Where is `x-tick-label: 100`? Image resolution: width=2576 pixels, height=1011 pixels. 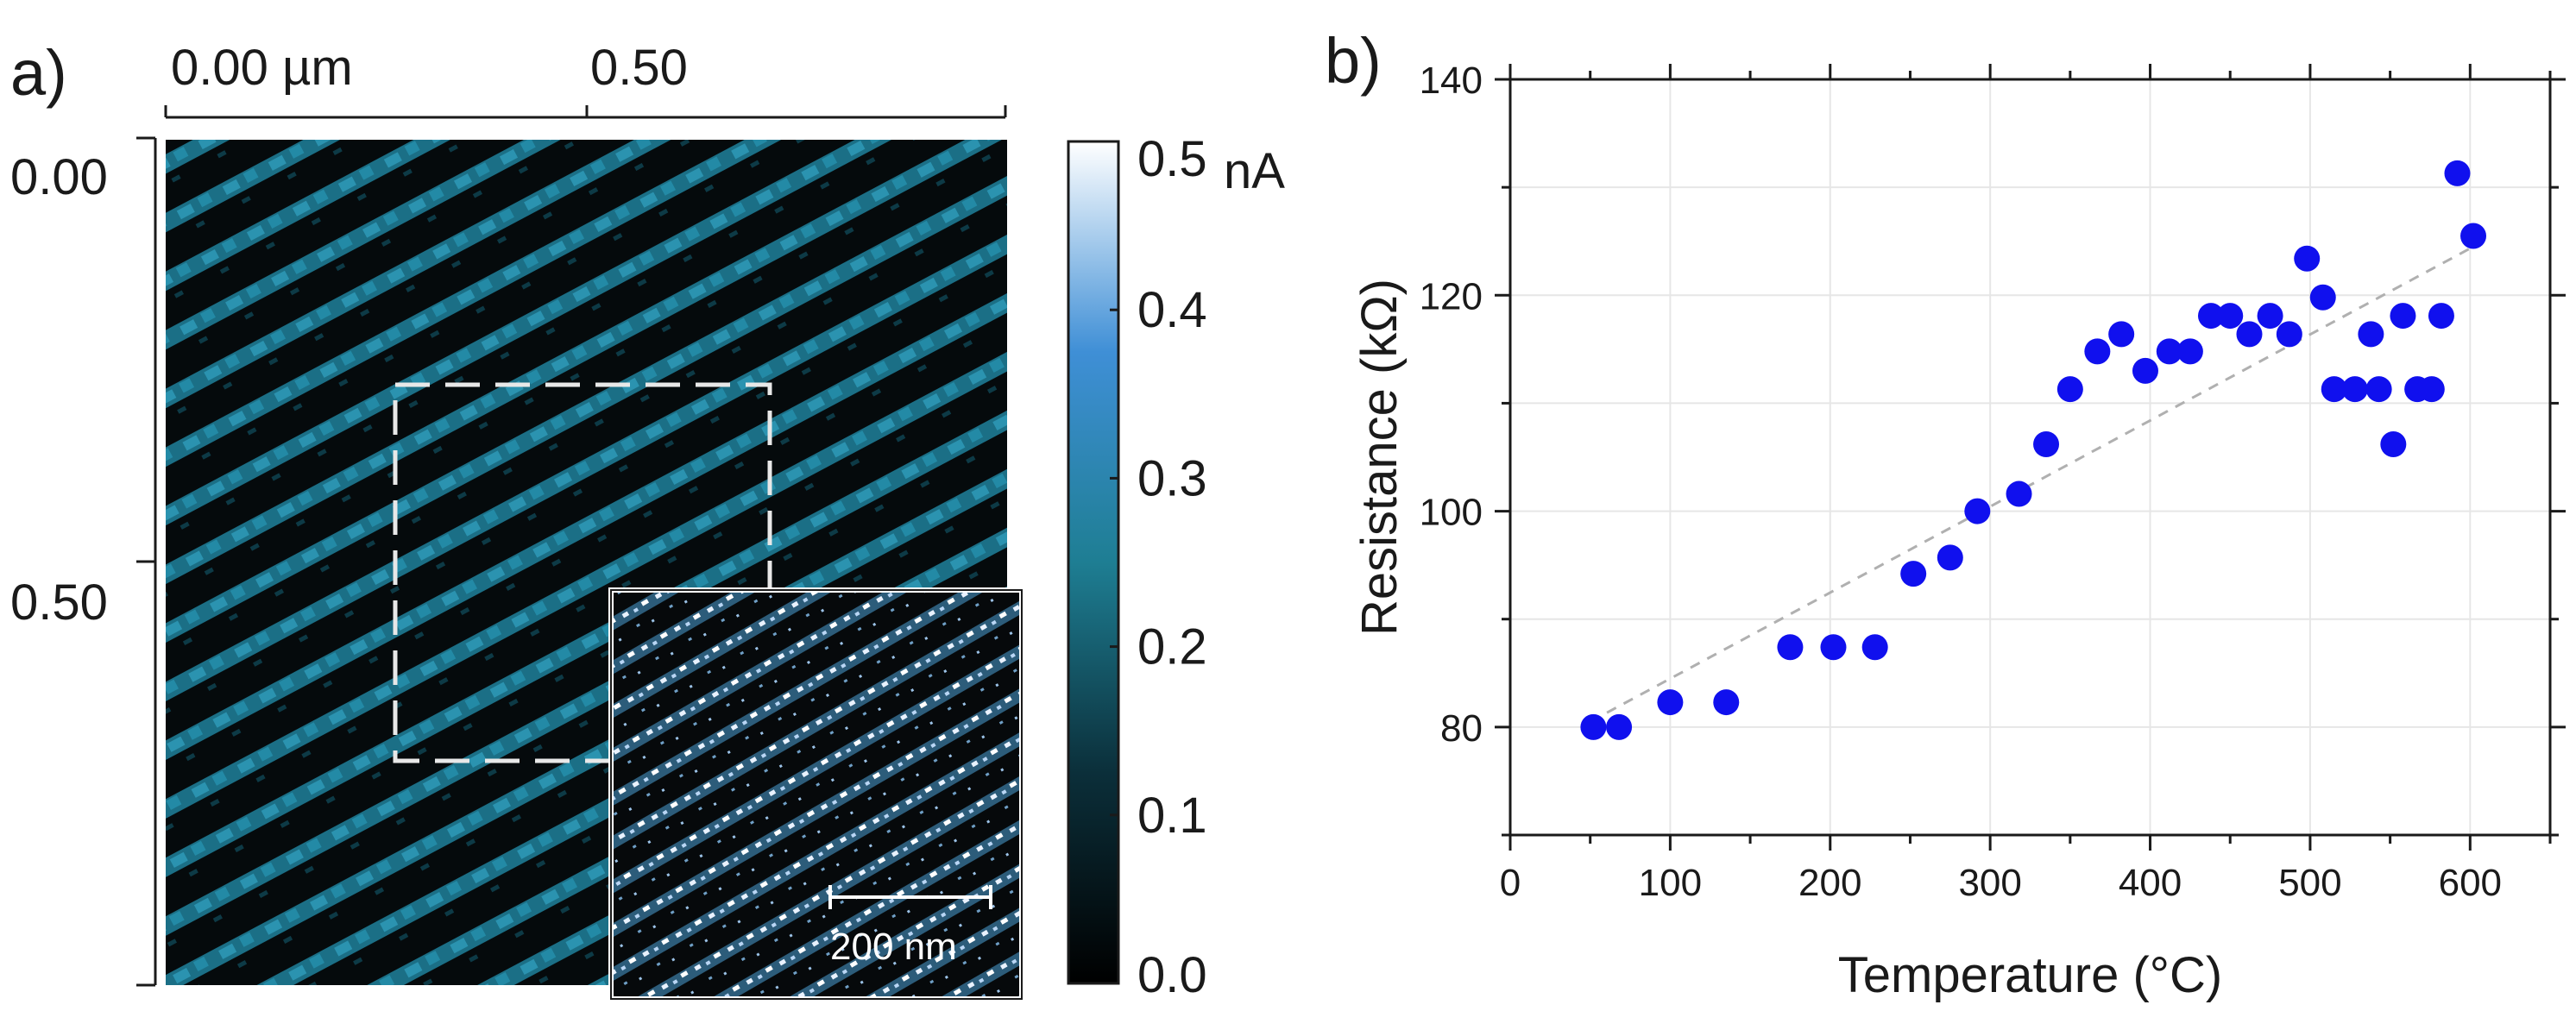
x-tick-label: 100 is located at coordinates (1670, 883).